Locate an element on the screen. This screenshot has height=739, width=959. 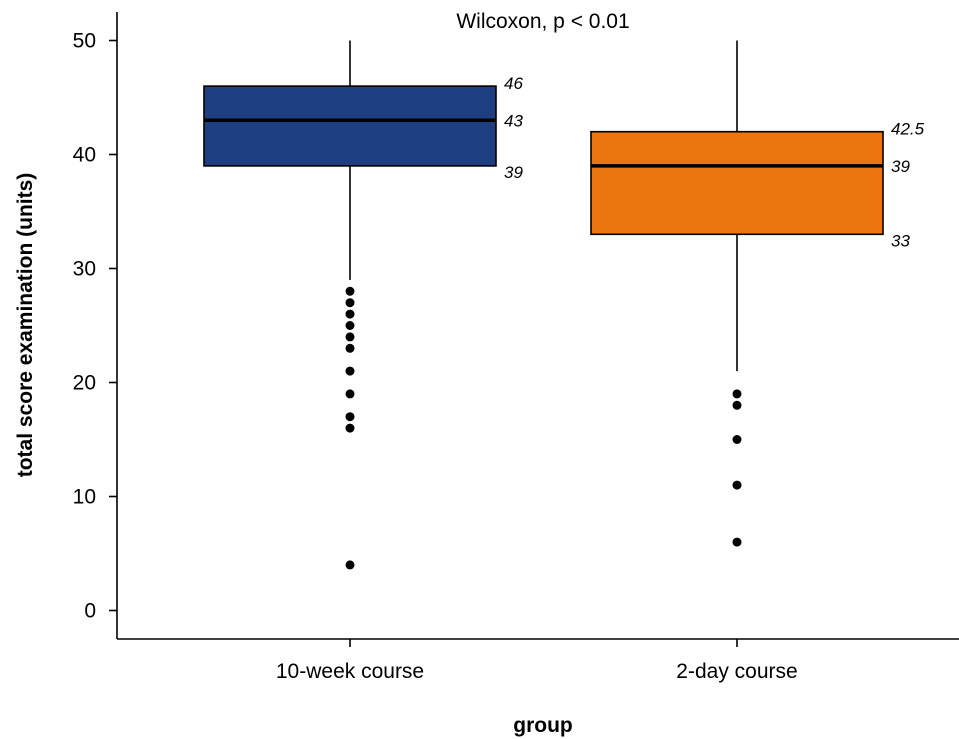
y-tick-label: 20 is located at coordinates (84, 383).